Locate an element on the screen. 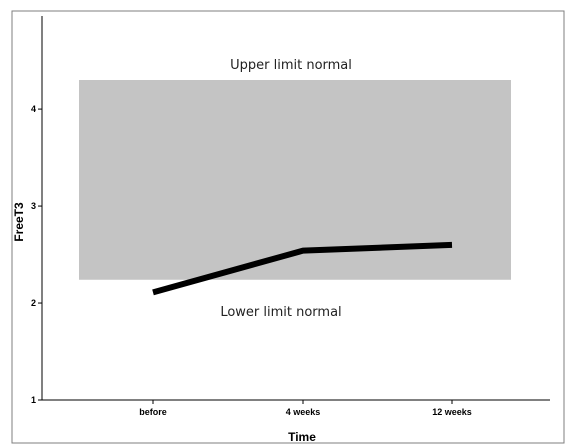 The height and width of the screenshot is (445, 573). y-tick-label: 3 is located at coordinates (33, 206).